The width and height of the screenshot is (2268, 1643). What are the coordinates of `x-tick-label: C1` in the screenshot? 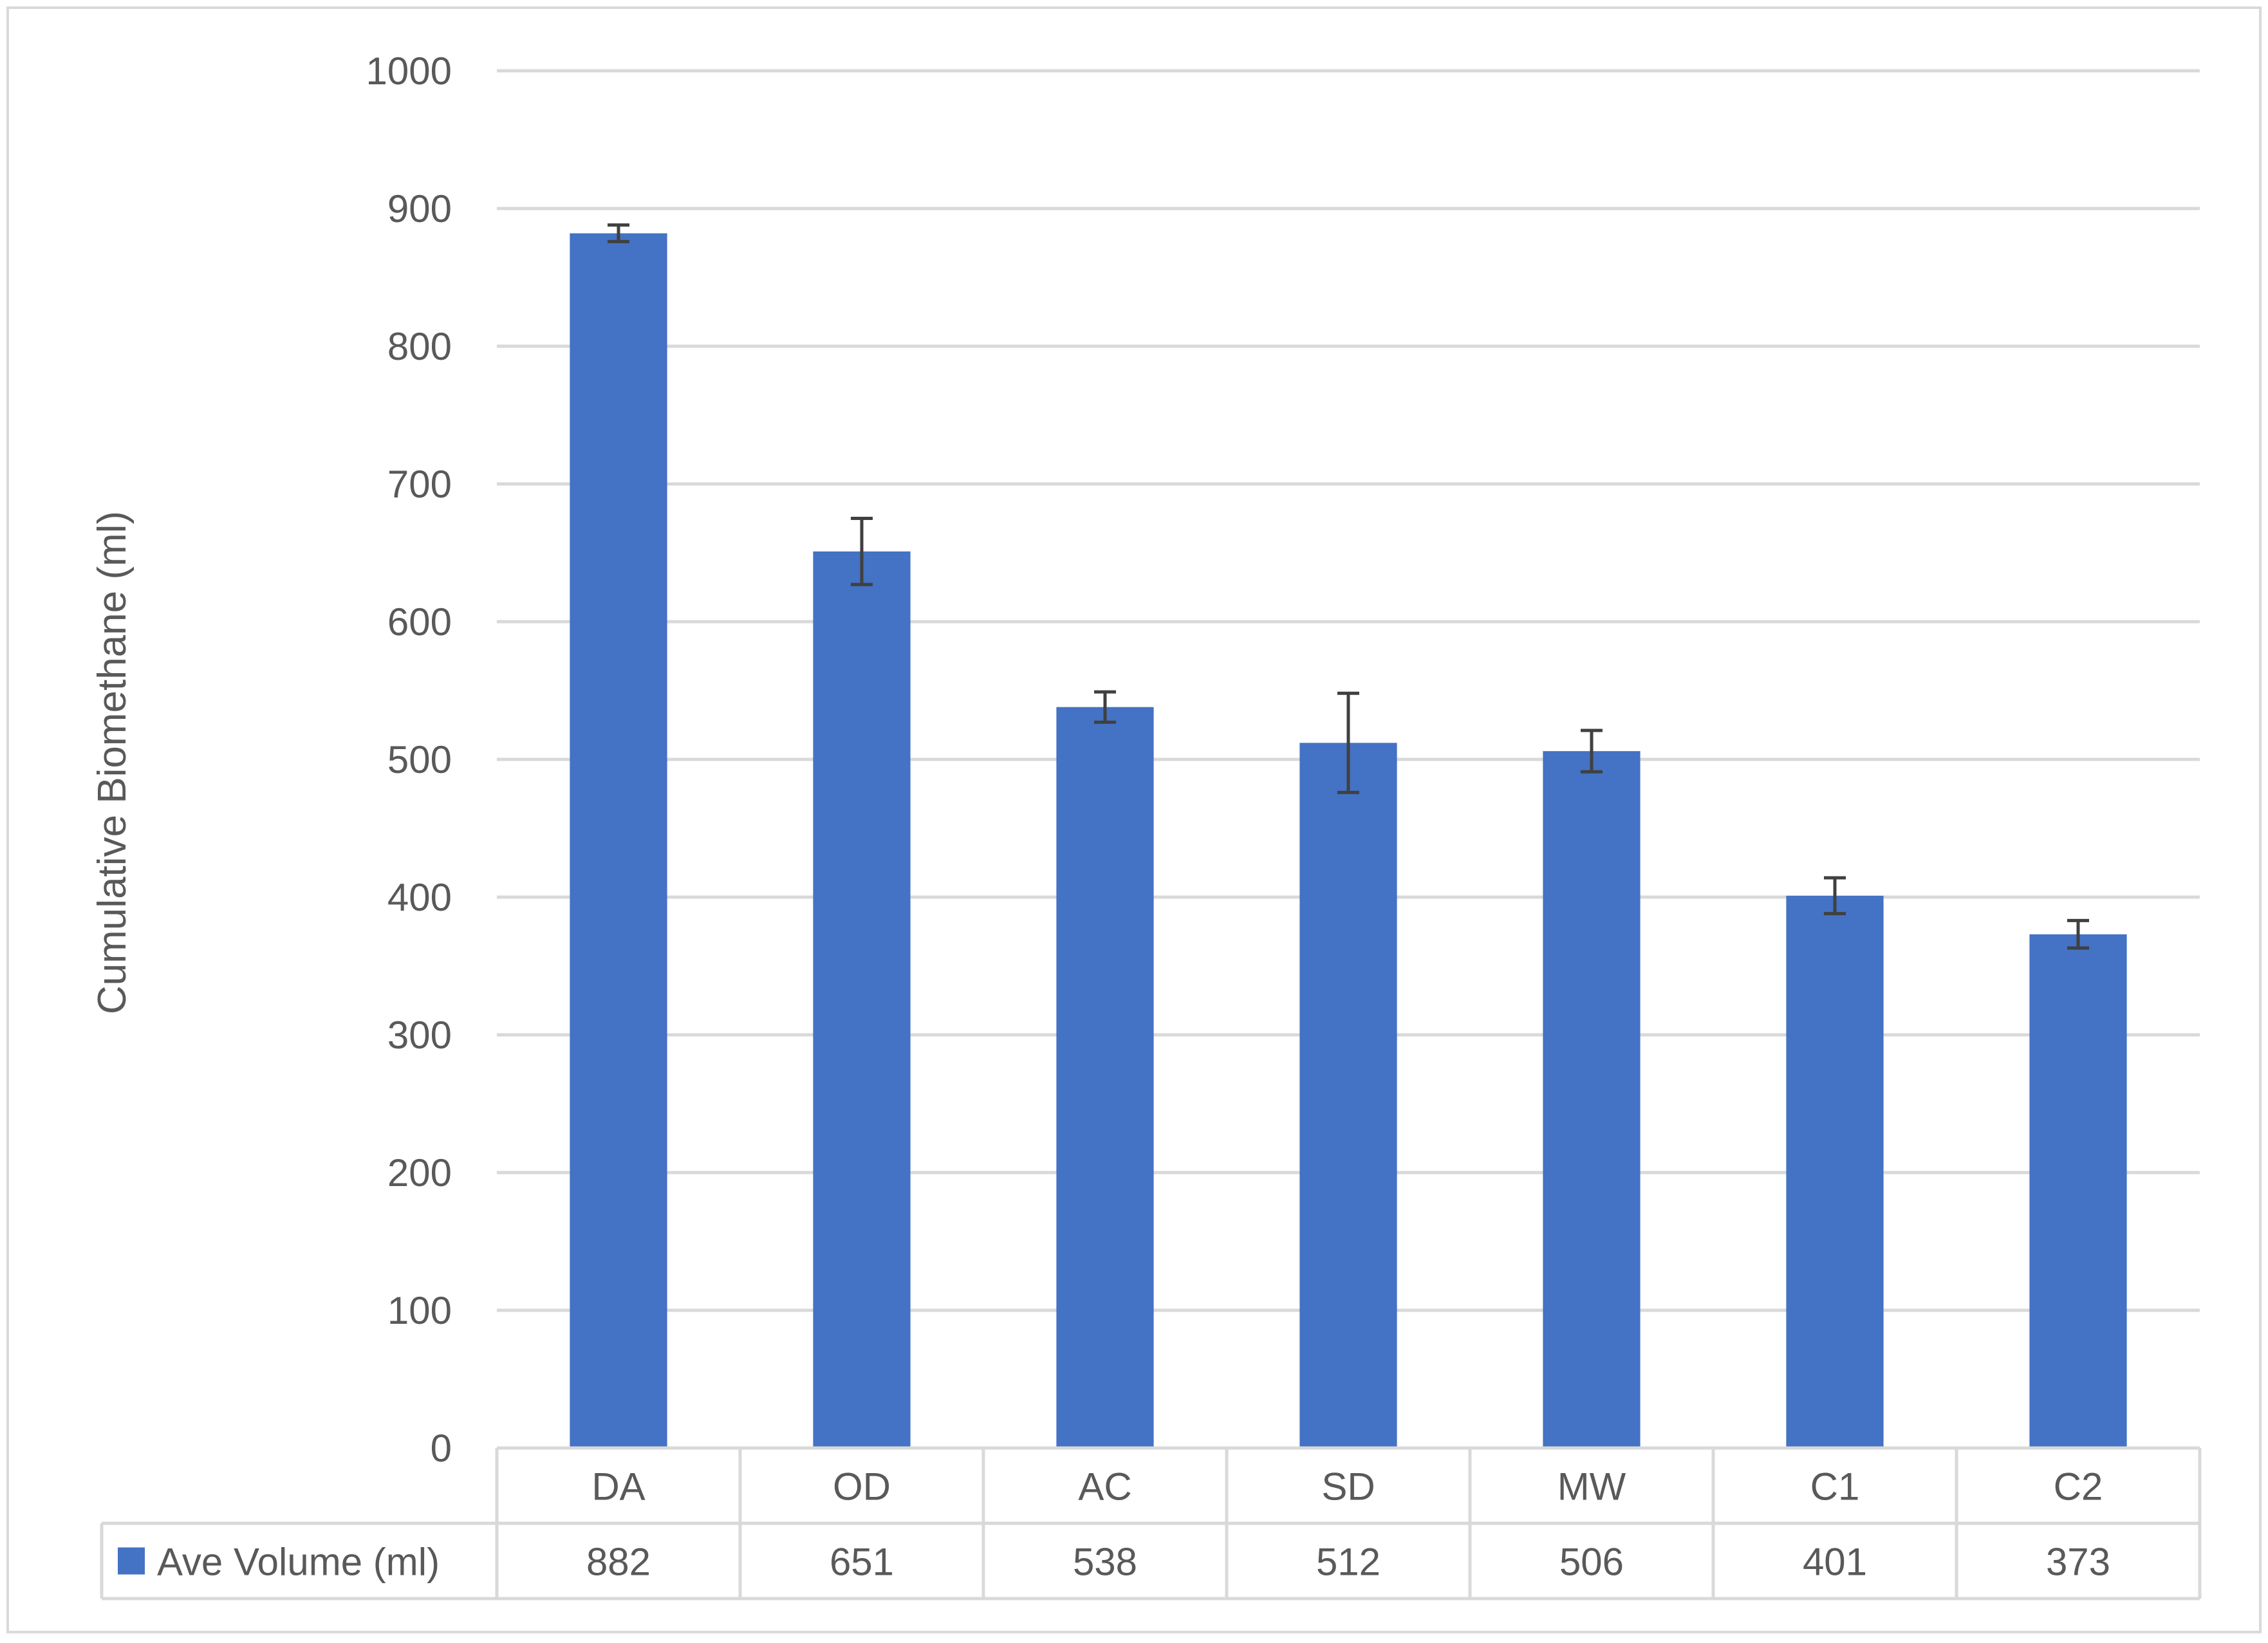 It's located at (1835, 1486).